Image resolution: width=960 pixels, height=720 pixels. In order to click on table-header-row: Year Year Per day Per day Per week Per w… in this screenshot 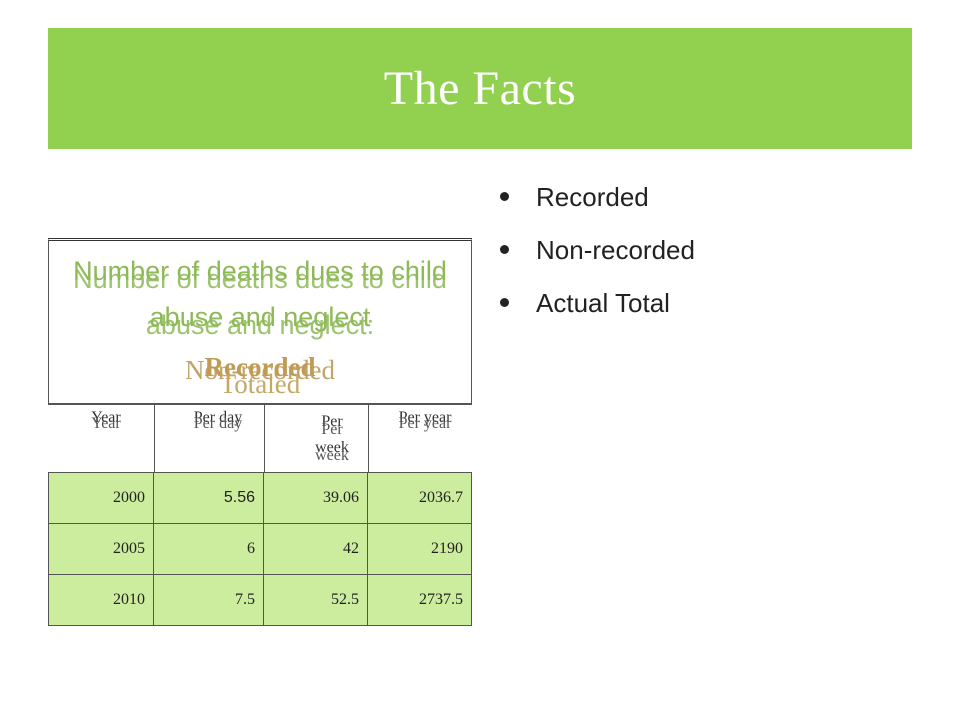, I will do `click(260, 439)`.